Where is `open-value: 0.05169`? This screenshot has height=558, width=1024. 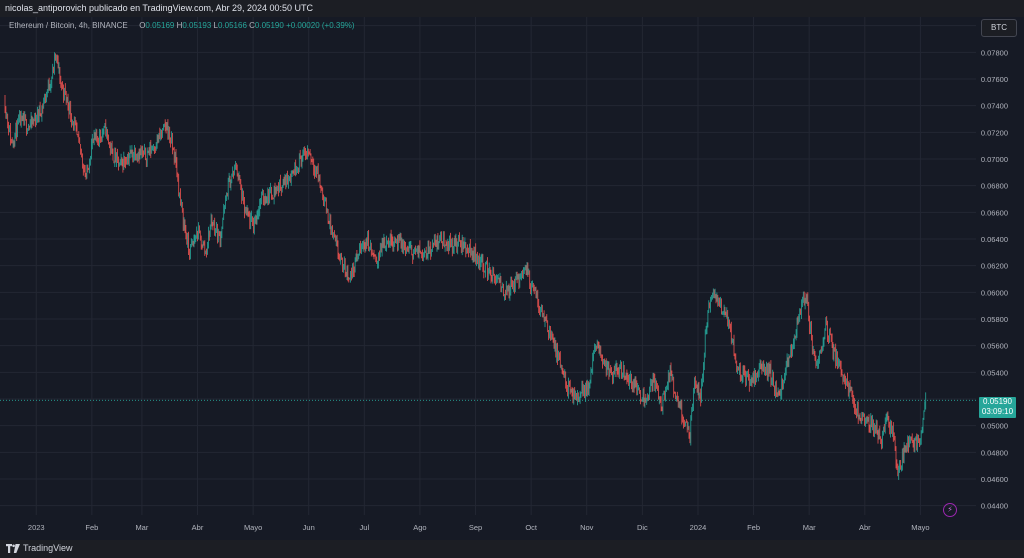
open-value: 0.05169 is located at coordinates (160, 25).